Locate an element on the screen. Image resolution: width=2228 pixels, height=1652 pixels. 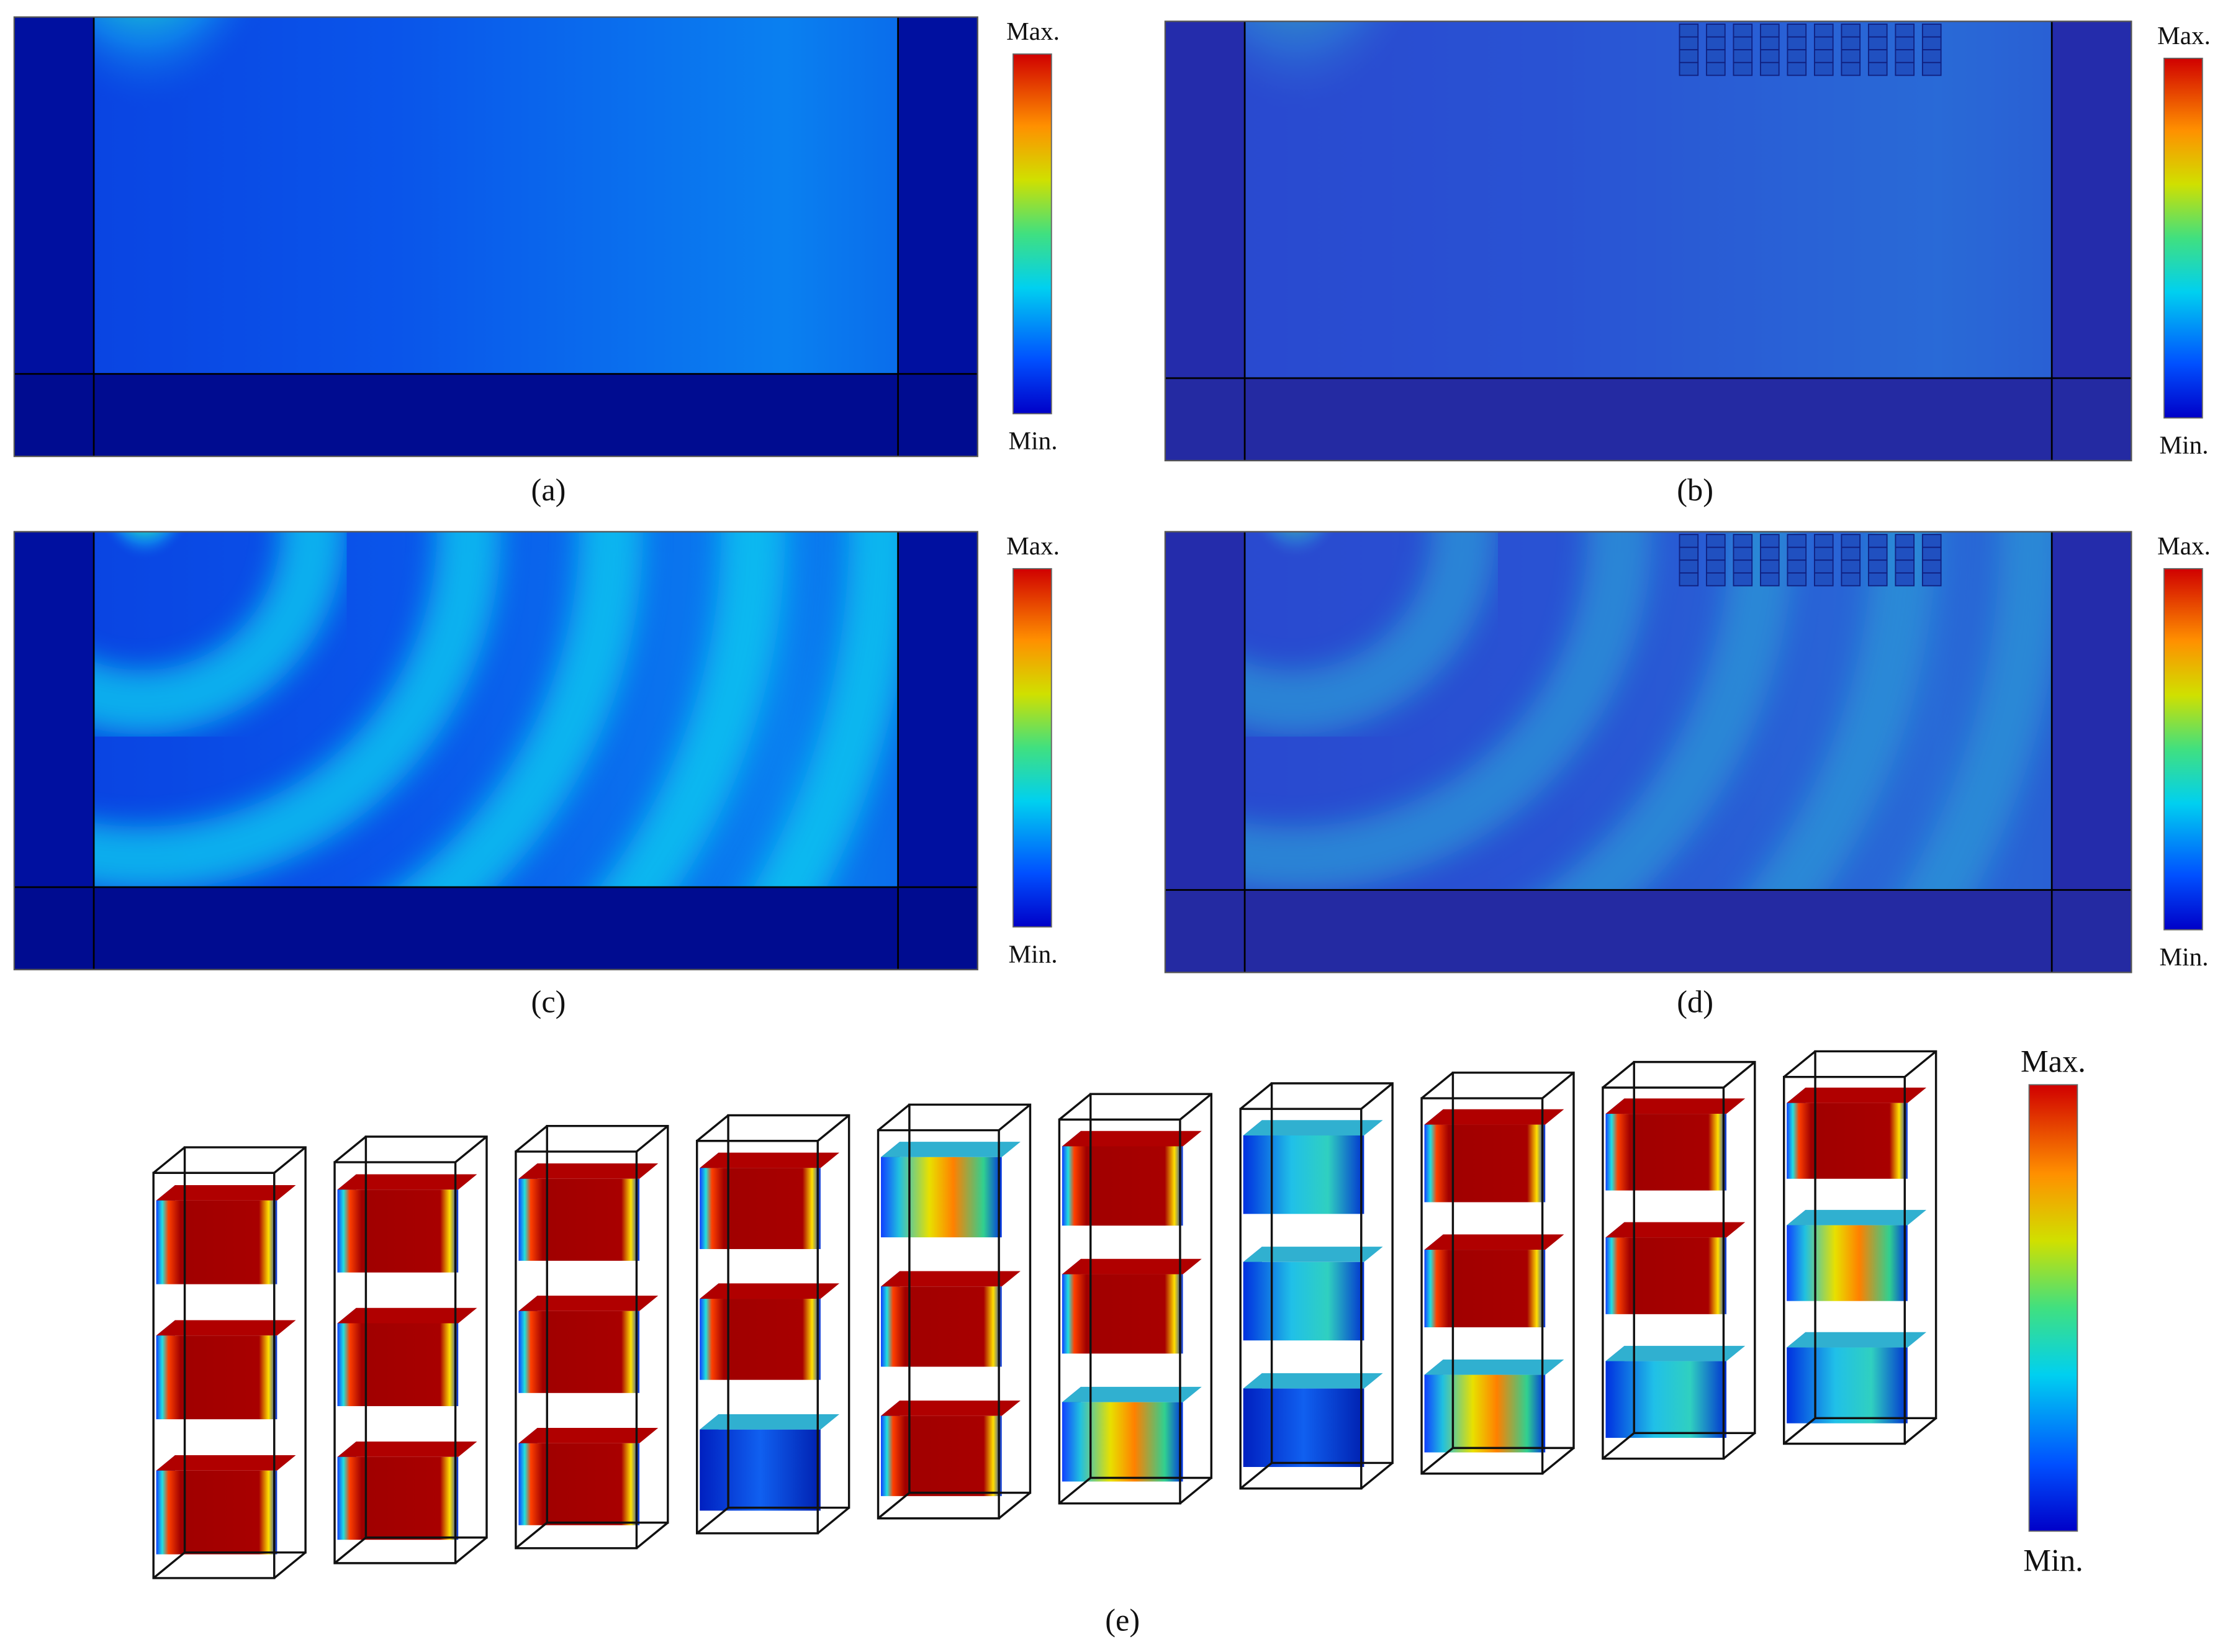
bottom-pml is located at coordinates (1648, 931).